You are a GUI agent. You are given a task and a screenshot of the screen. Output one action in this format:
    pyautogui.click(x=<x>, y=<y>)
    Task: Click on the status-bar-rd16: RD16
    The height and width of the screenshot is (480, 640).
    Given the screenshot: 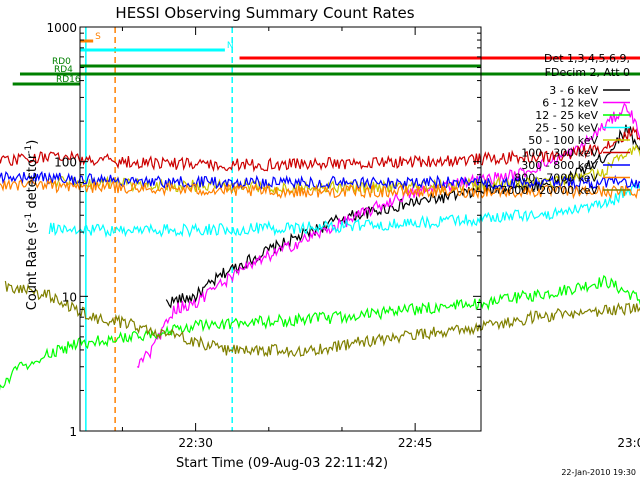 What is the action you would take?
    pyautogui.click(x=46, y=80)
    